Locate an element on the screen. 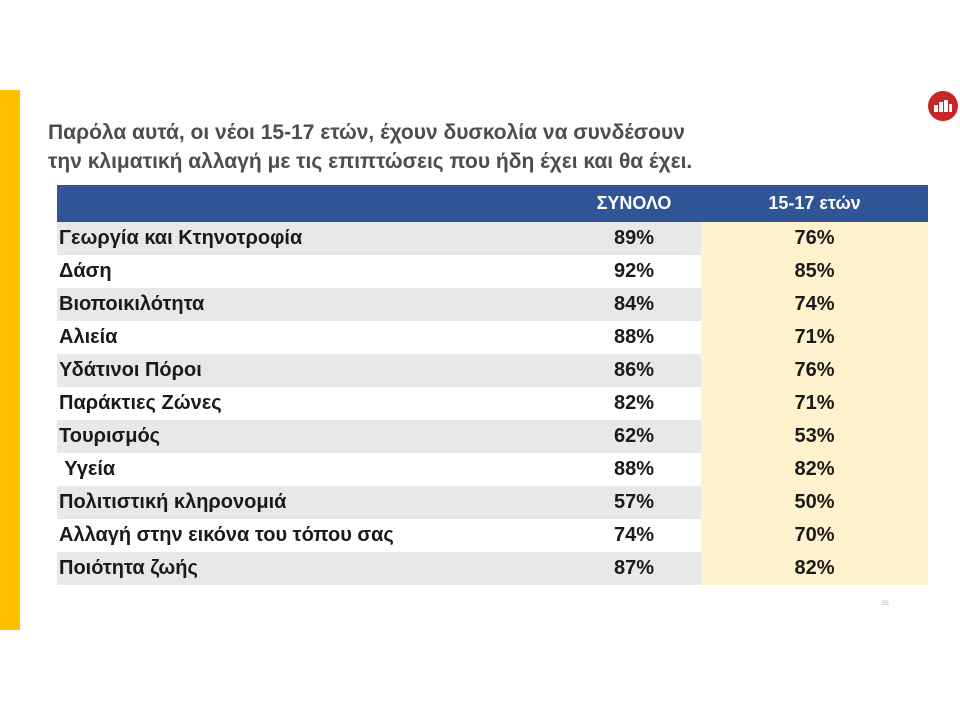  row-label: Ποιότητα ζωής is located at coordinates (312, 568).